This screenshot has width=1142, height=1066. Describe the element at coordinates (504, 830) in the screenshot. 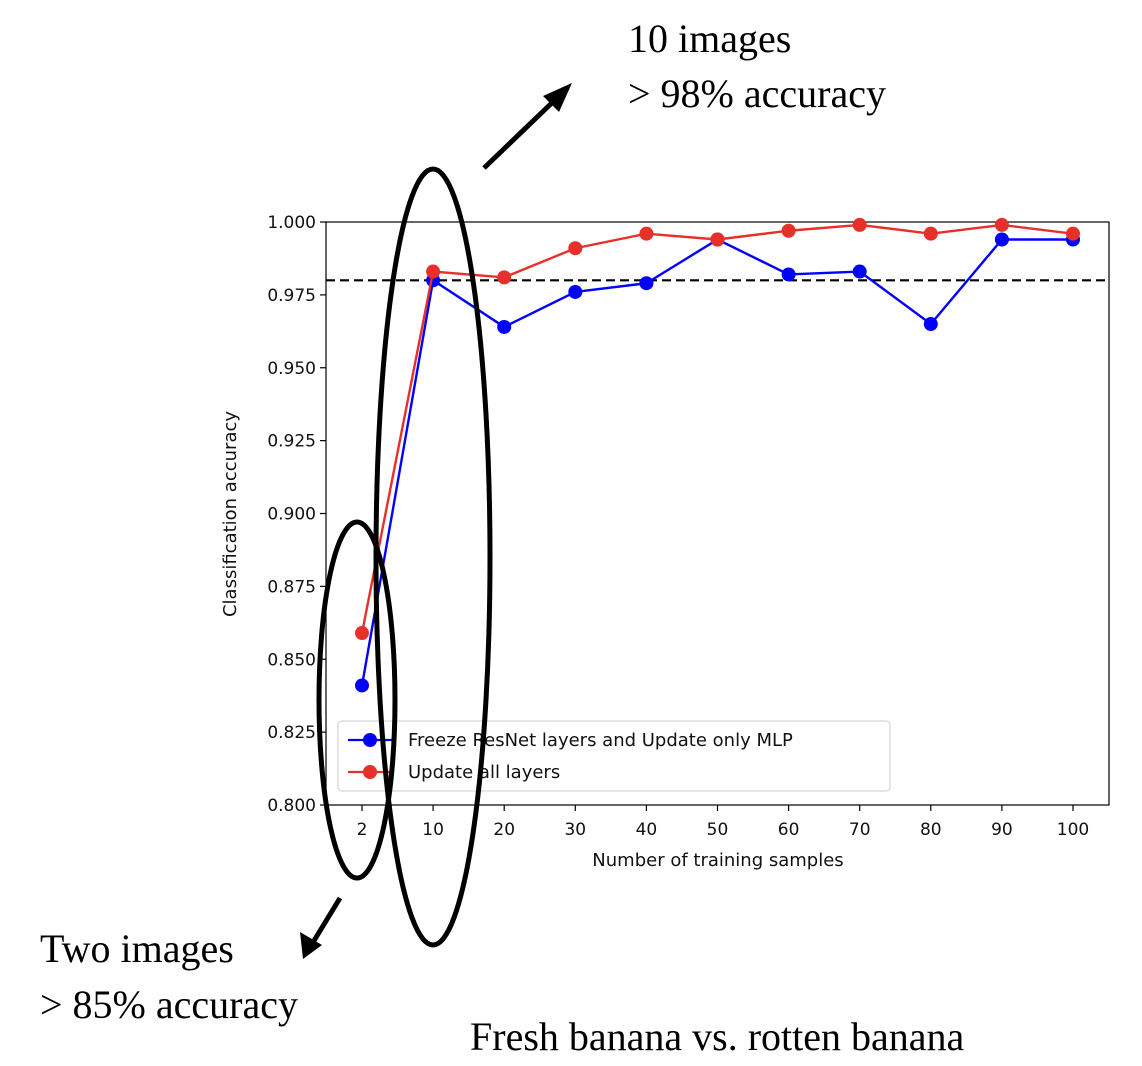

I see `x-tick-label: 20` at that location.